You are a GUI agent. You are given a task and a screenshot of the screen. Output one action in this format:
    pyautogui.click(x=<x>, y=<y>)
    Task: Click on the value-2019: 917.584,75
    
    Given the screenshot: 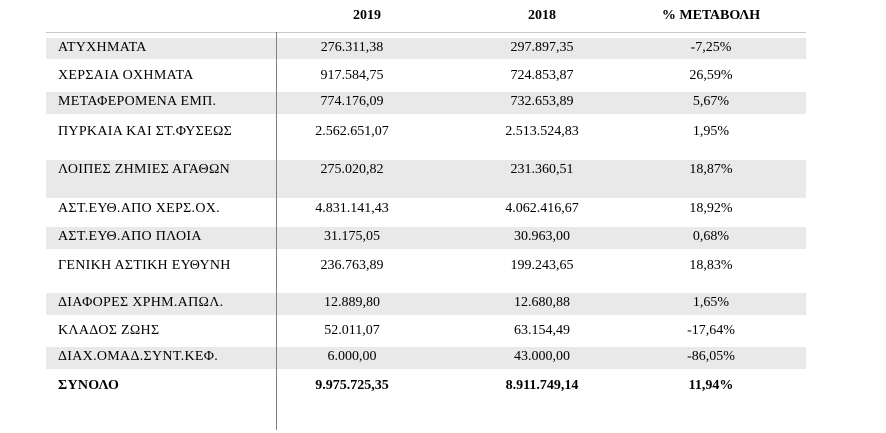 What is the action you would take?
    pyautogui.click(x=352, y=75)
    